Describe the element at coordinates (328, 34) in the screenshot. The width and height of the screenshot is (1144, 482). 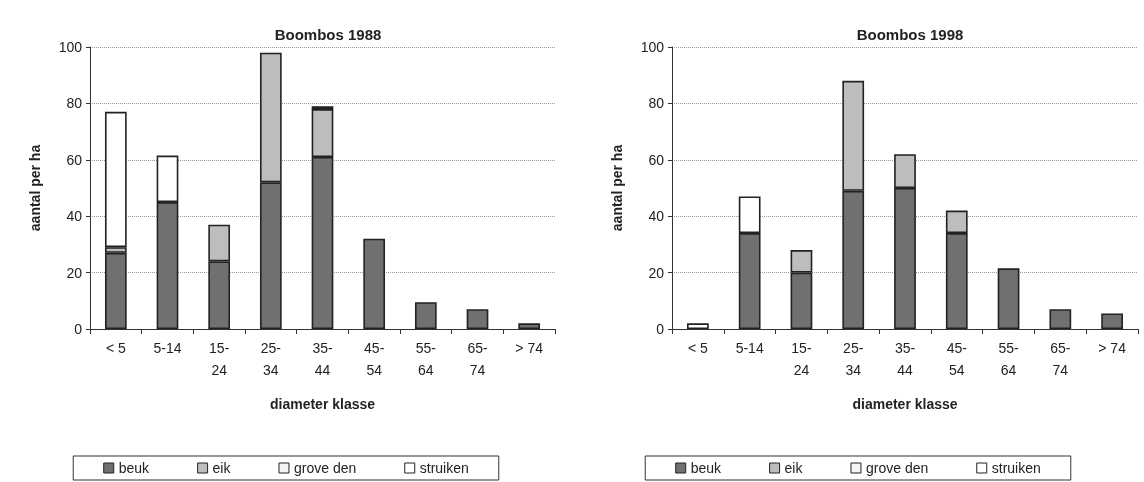
I see `chart-title: Boombos 1988` at that location.